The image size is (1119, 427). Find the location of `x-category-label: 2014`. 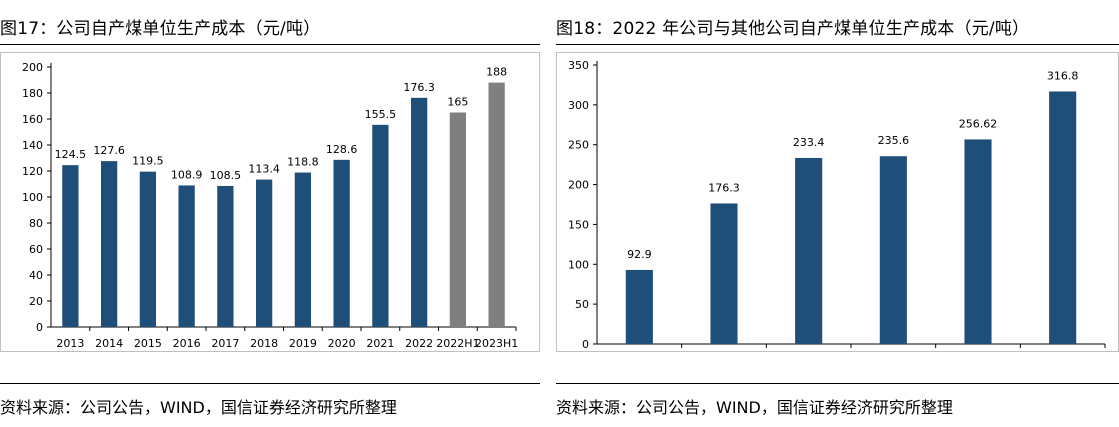

x-category-label: 2014 is located at coordinates (109, 343).